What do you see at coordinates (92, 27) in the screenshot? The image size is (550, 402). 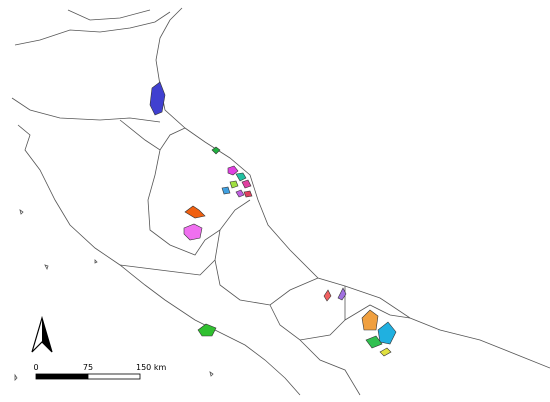 I see `northern-coast` at bounding box center [92, 27].